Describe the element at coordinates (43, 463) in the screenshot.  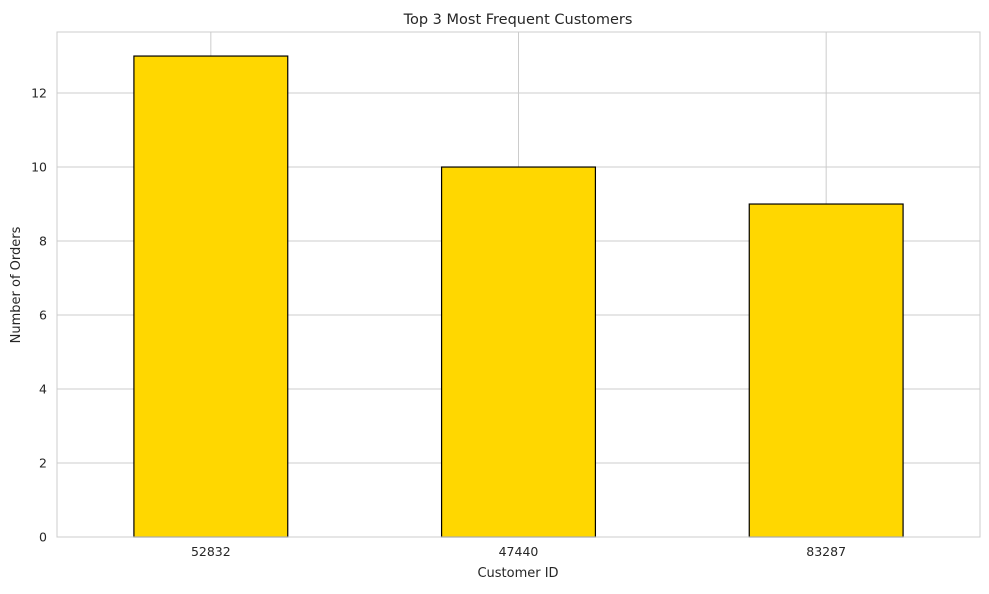
I see `y-tick-label: 2` at that location.